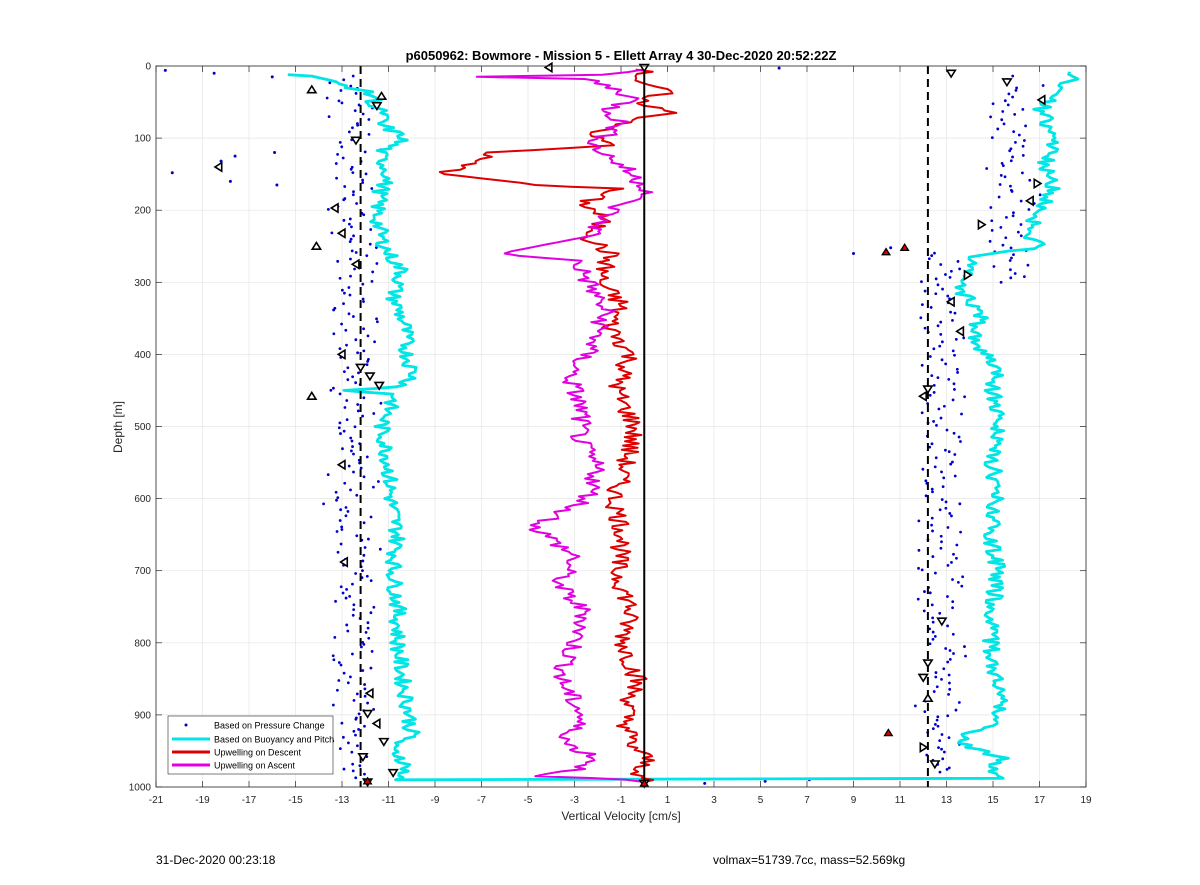  Describe the element at coordinates (142, 571) in the screenshot. I see `y-tick-label: 700` at that location.